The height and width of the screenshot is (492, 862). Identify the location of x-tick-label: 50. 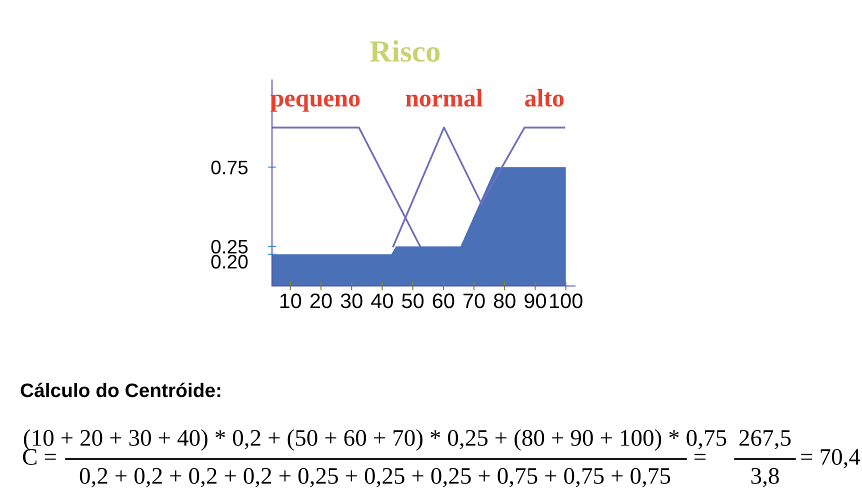
(413, 300).